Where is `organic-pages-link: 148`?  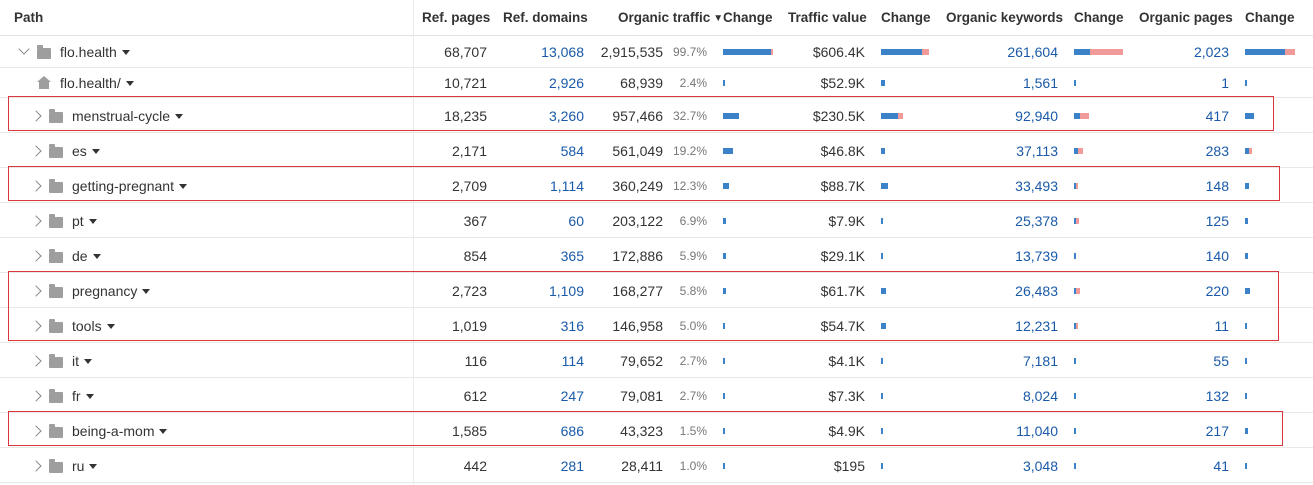 organic-pages-link: 148 is located at coordinates (1217, 186).